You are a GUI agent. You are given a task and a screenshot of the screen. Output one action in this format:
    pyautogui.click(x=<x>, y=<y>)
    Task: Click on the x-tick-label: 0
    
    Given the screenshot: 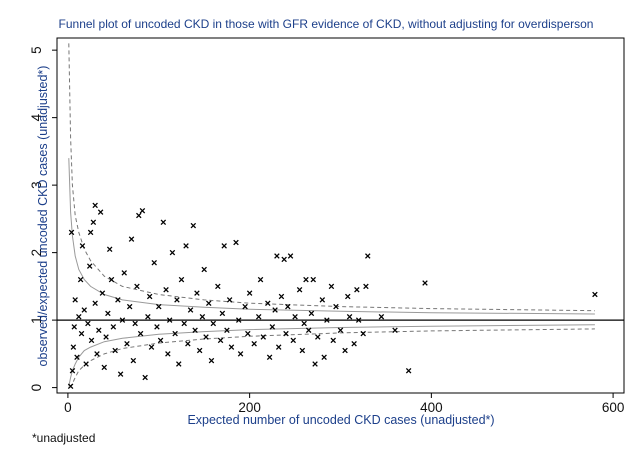 What is the action you would take?
    pyautogui.click(x=68, y=407)
    